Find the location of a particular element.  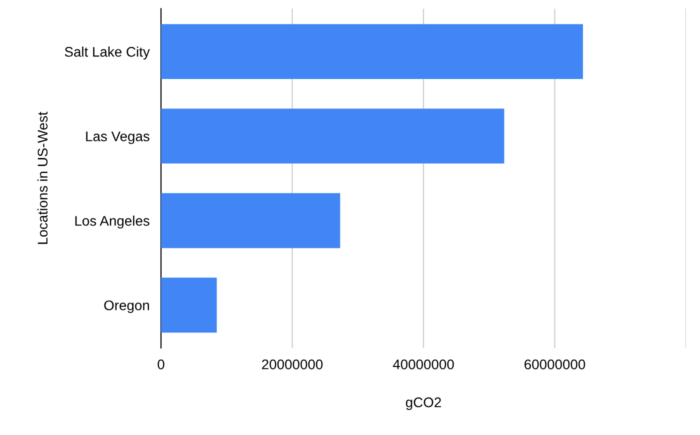

x-tick-label: 20000000 is located at coordinates (292, 364).